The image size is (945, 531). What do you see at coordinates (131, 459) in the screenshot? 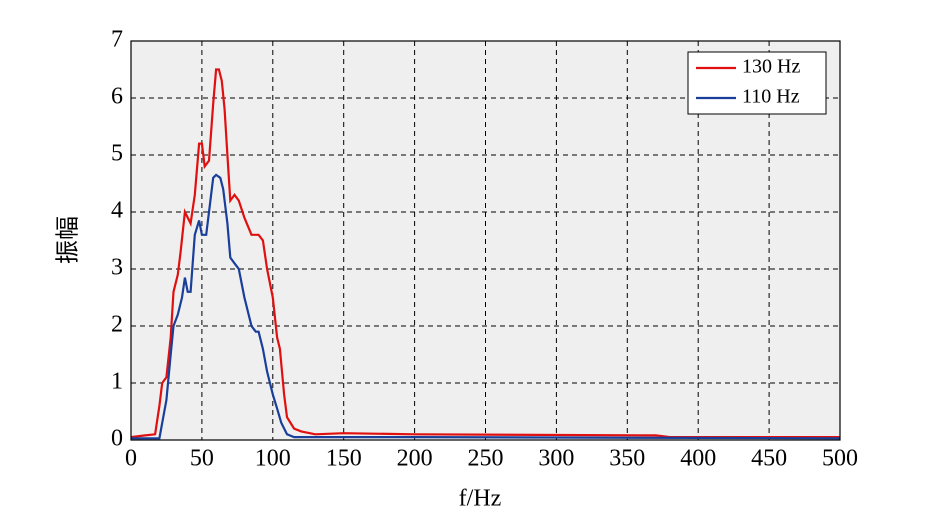
I see `x-tick-label: 0` at bounding box center [131, 459].